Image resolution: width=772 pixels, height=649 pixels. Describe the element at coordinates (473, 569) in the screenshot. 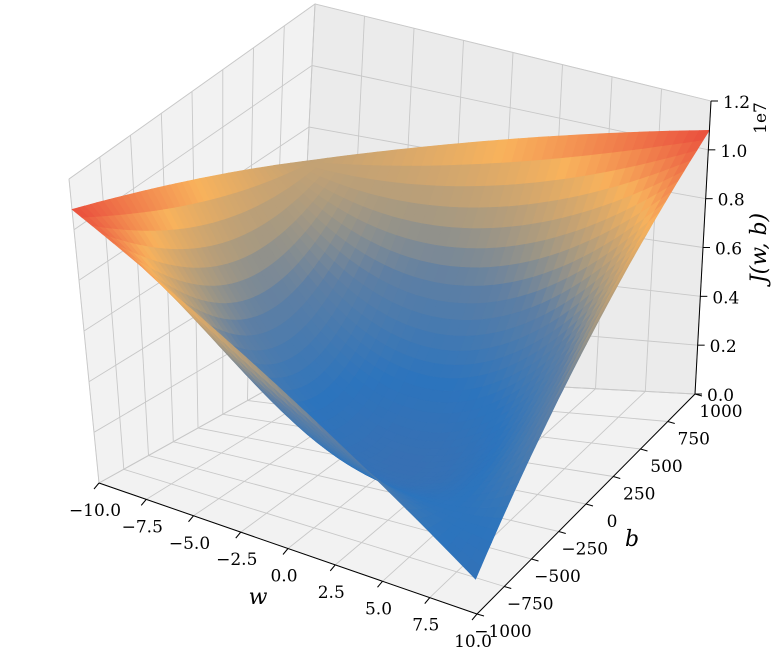

I see `surface-patch` at that location.